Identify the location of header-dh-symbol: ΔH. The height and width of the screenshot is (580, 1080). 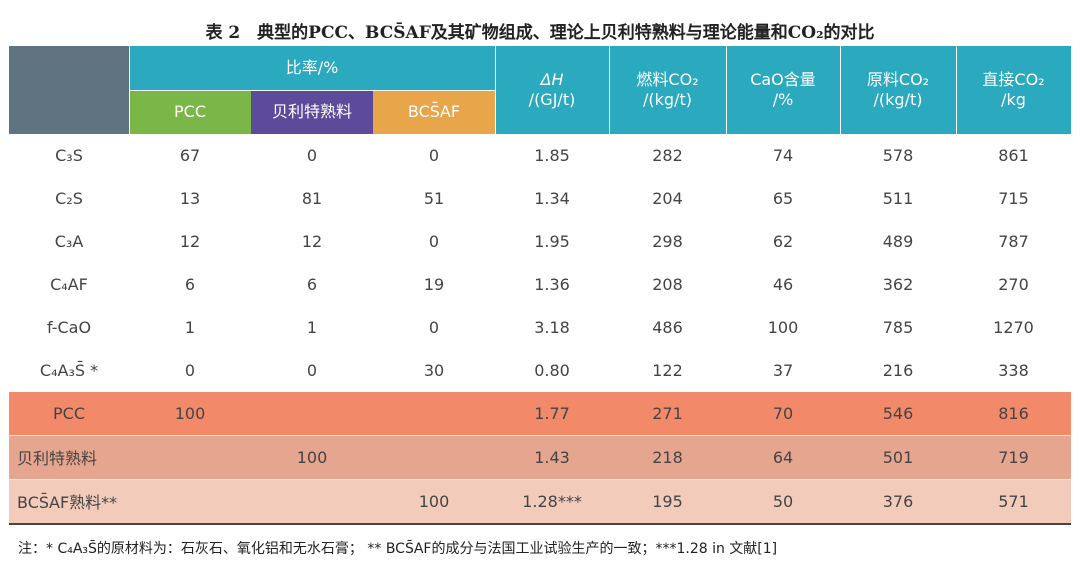
(552, 79).